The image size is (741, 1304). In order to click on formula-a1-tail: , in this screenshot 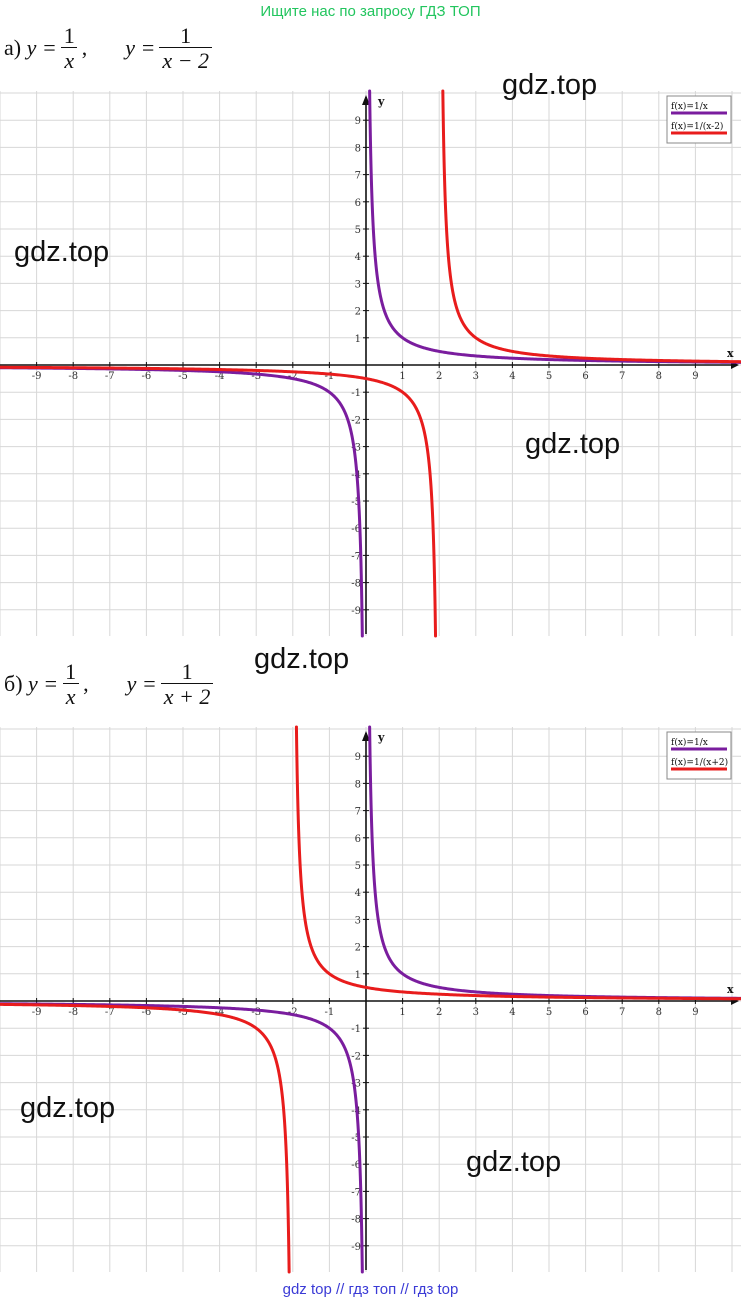, I will do `click(84, 48)`.